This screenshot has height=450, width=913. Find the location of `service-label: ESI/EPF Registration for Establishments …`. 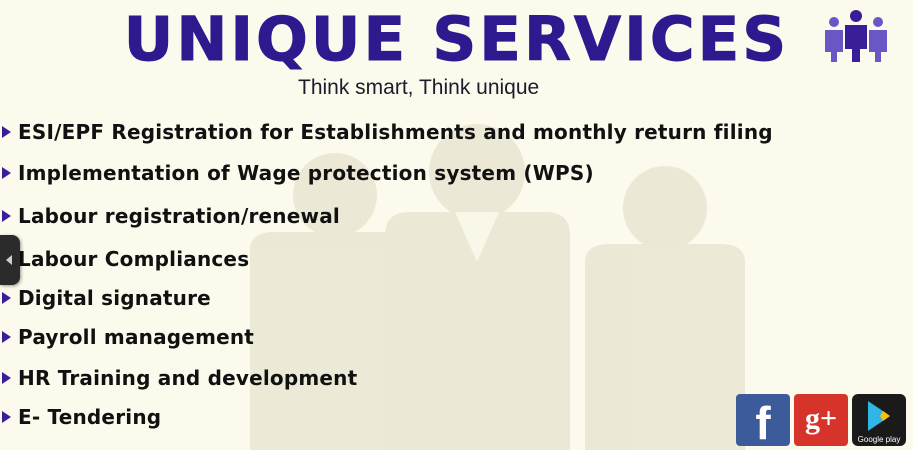

service-label: ESI/EPF Registration for Establishments … is located at coordinates (395, 132).